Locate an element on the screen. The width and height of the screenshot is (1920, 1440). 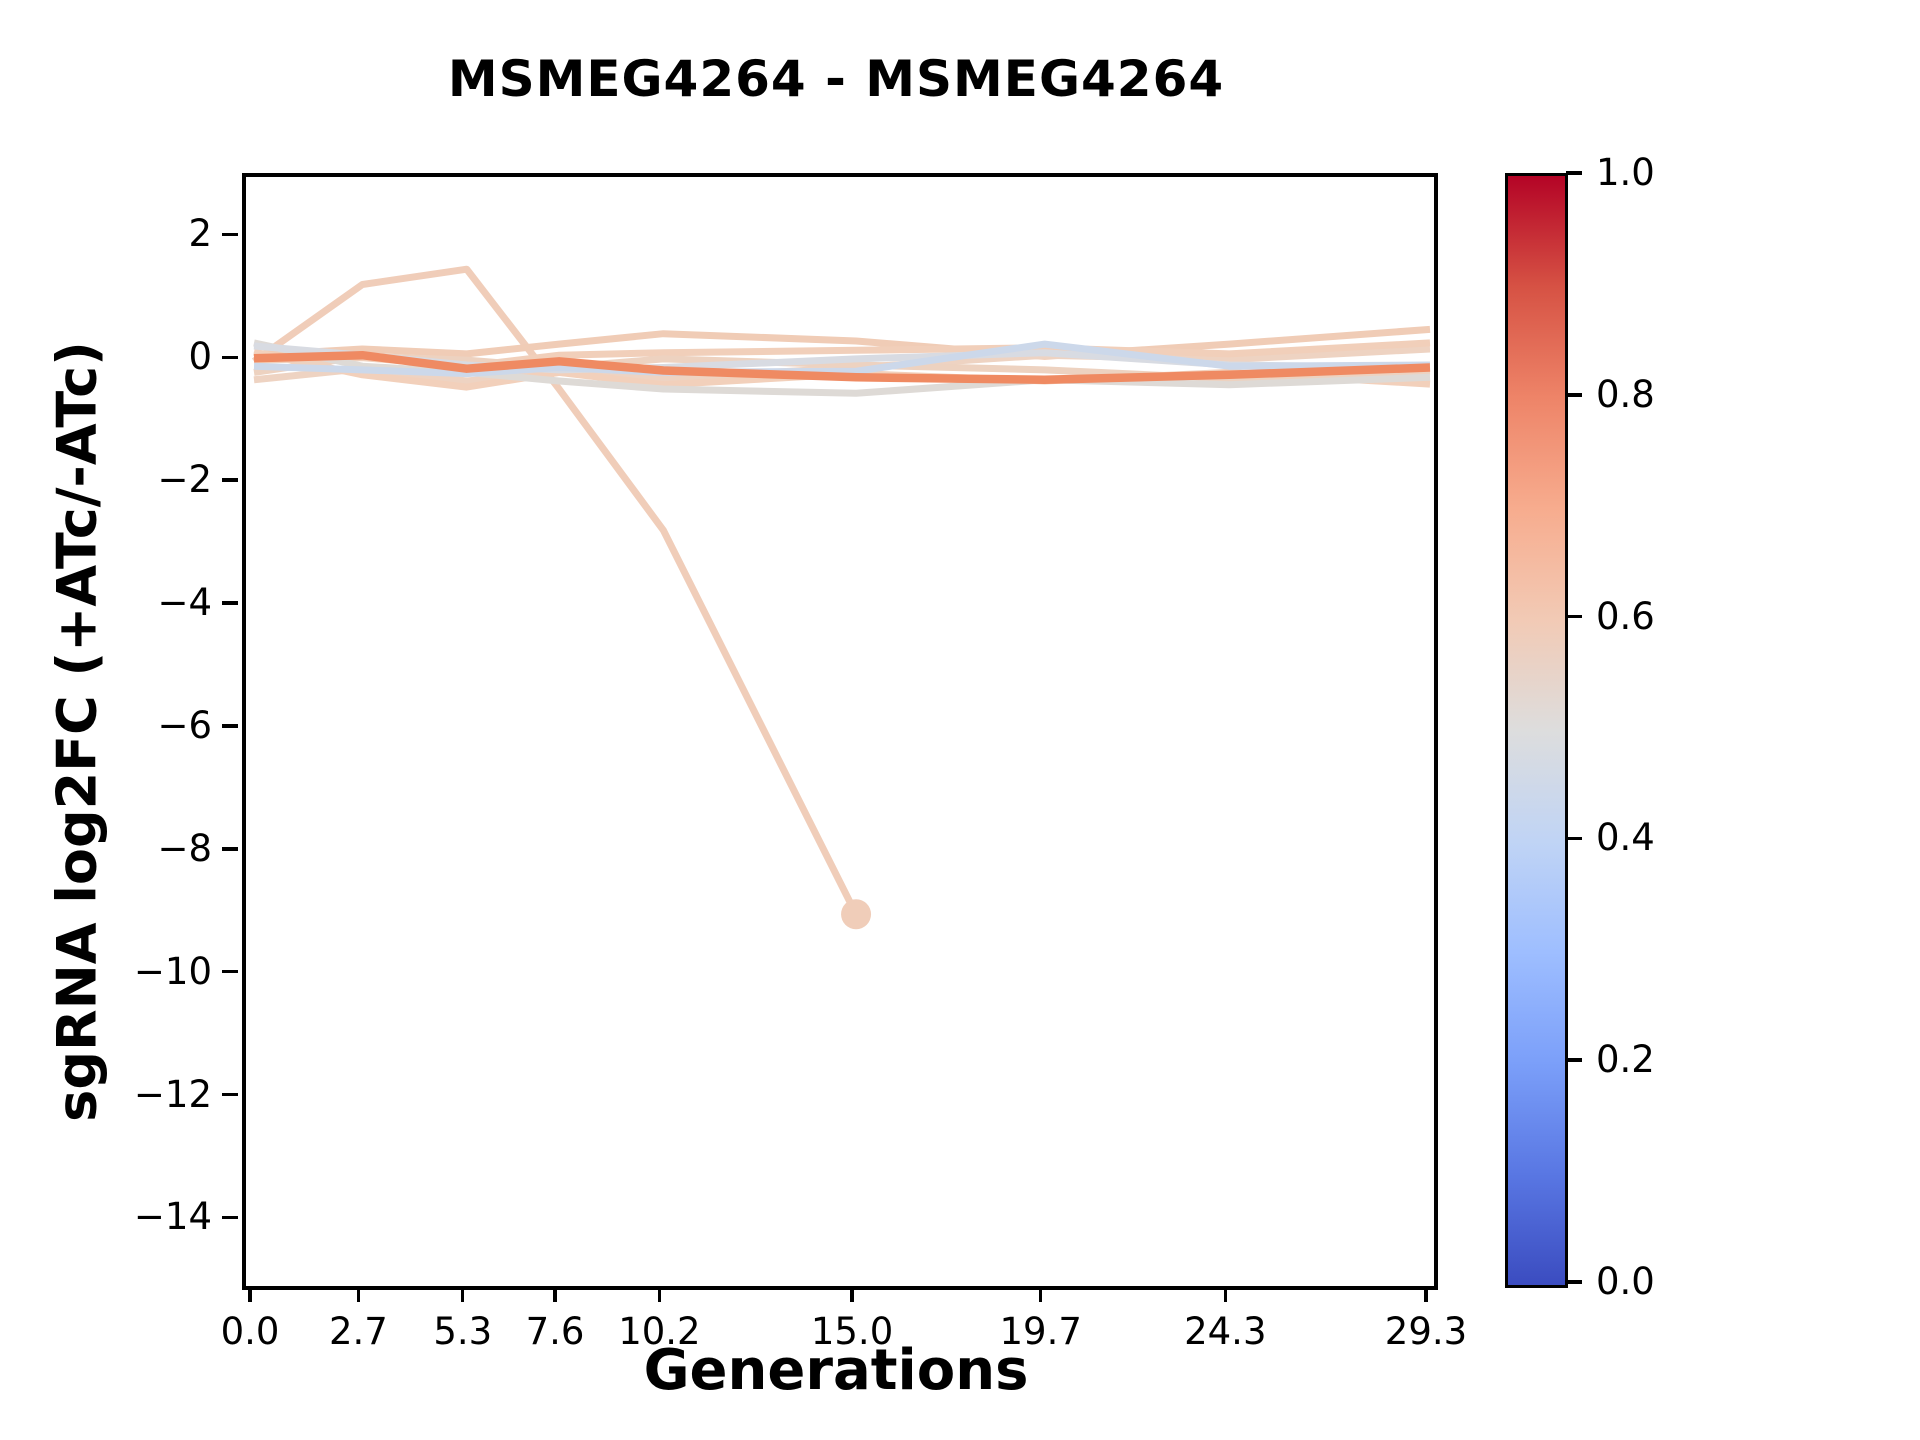
colorbar-tick-label: 0.4 is located at coordinates (1625, 838).